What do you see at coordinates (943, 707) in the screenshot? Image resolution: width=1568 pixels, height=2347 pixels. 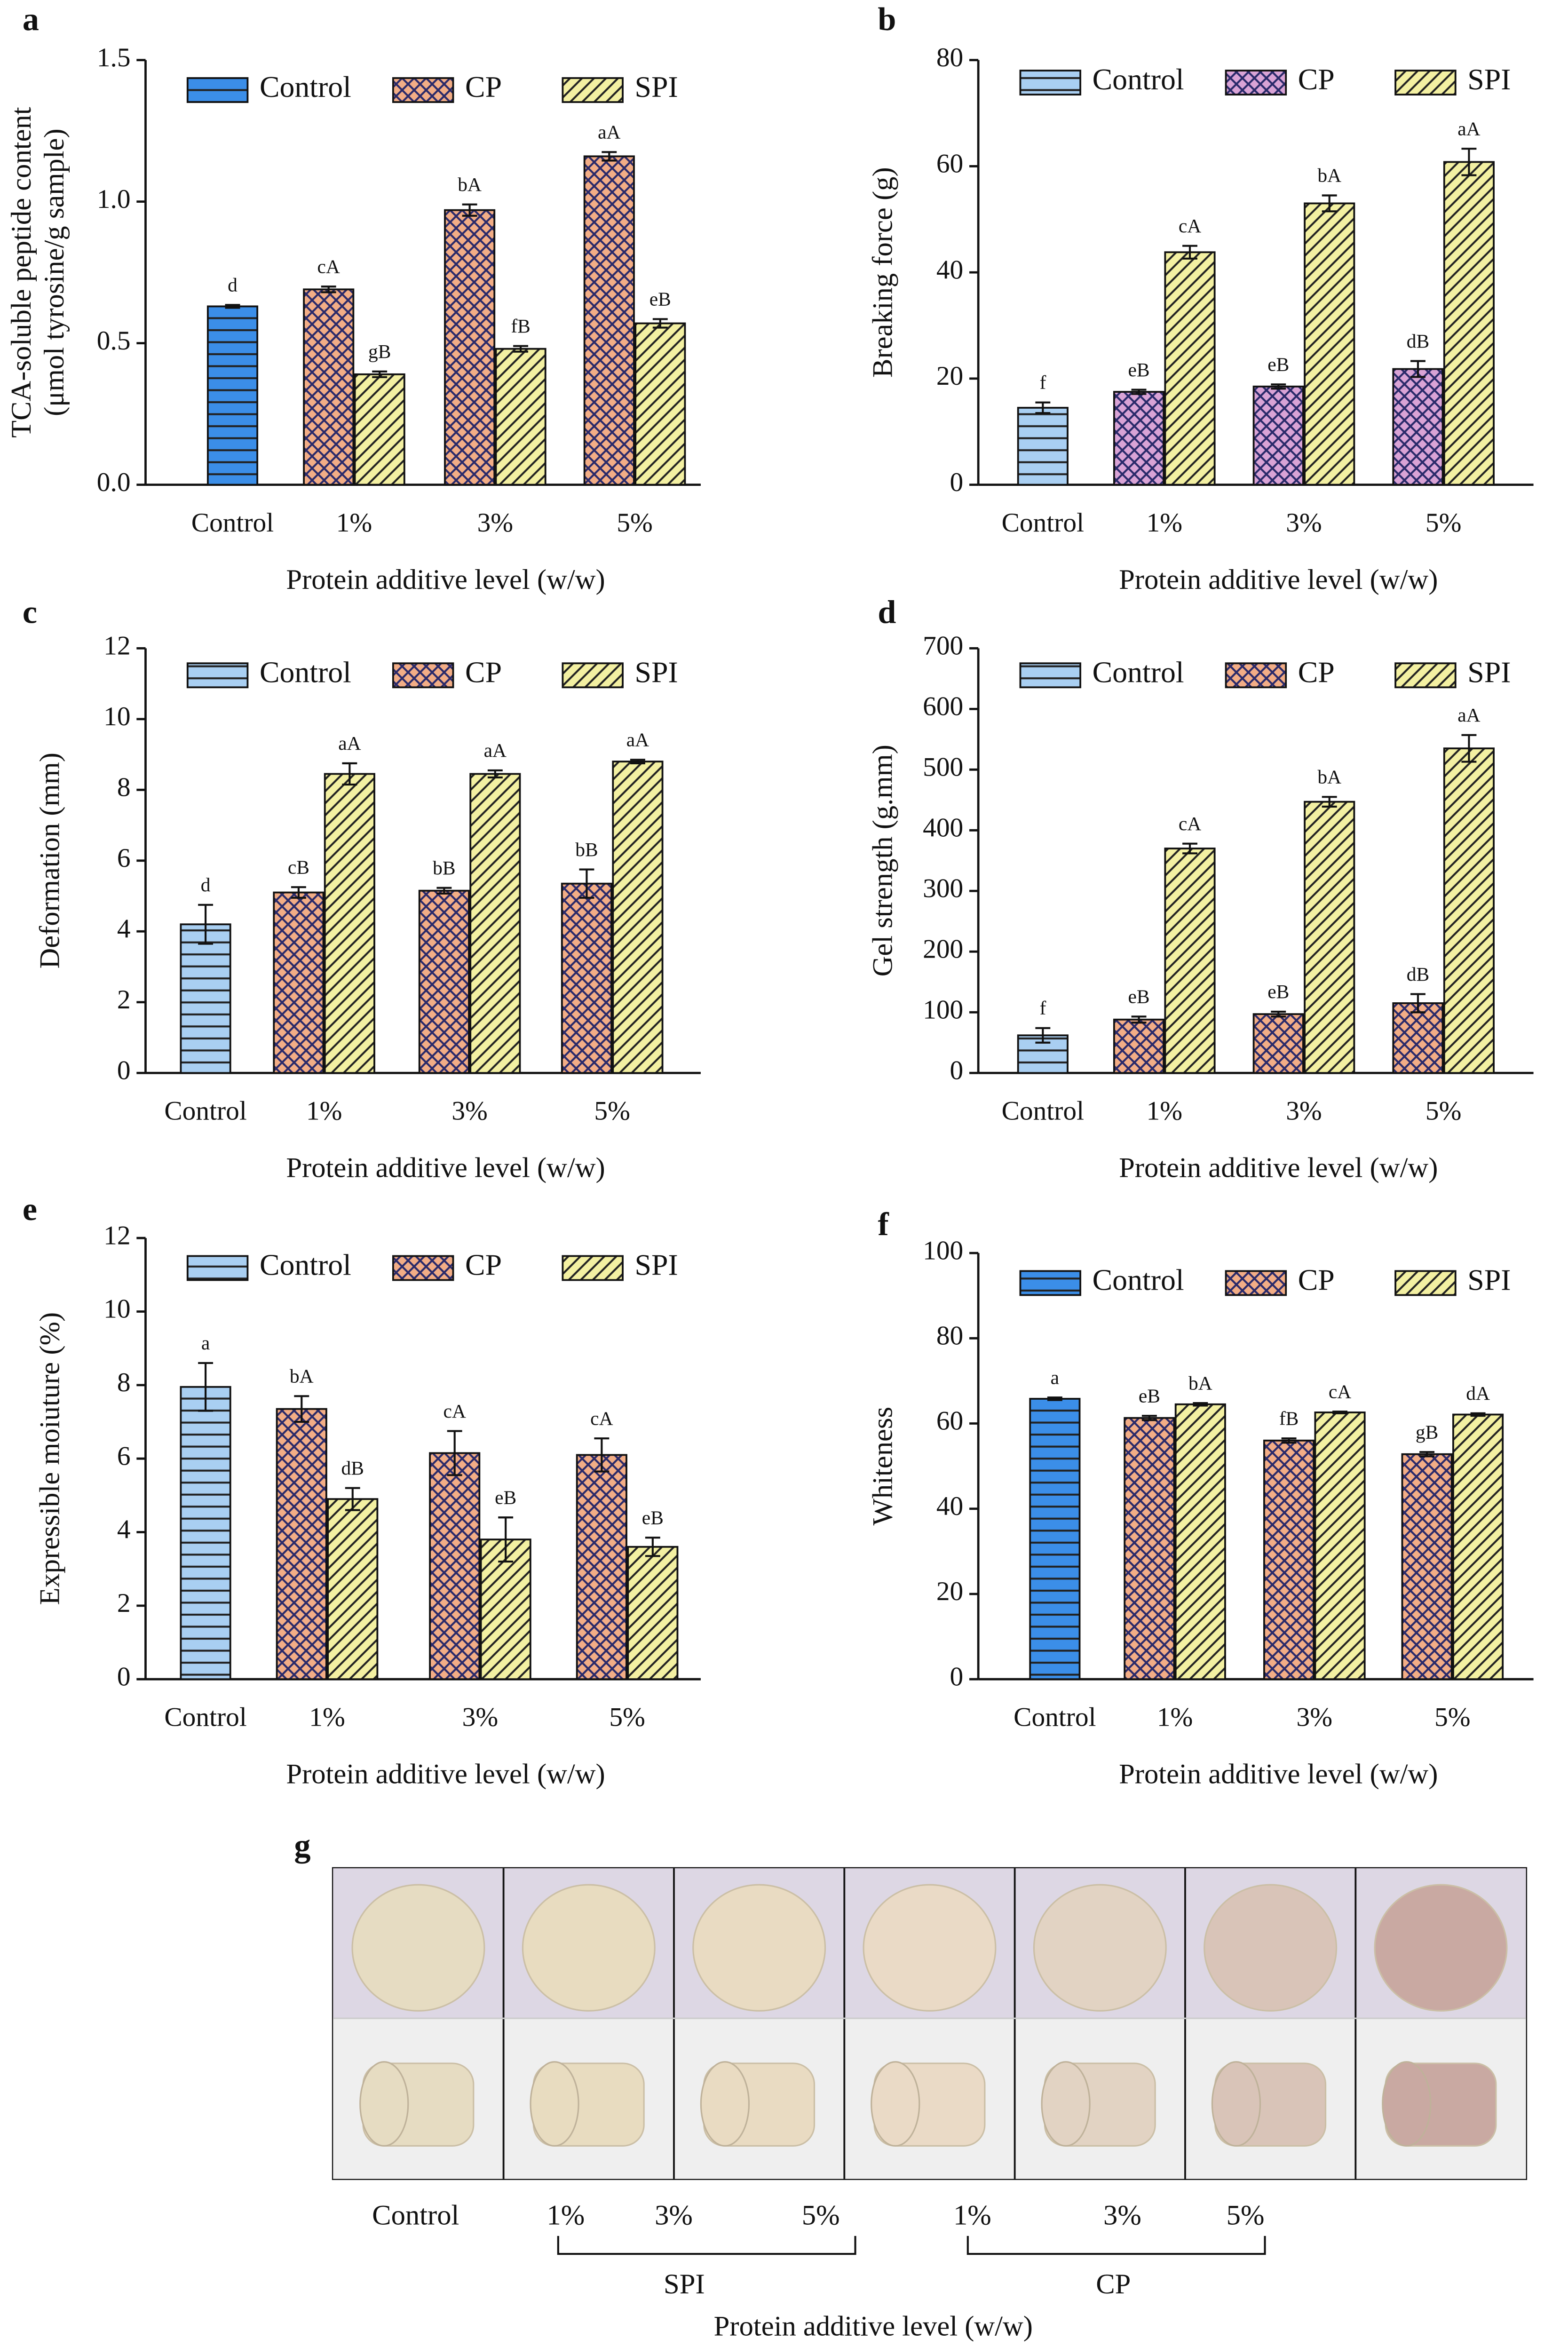 I see `y-tick-label: 600` at bounding box center [943, 707].